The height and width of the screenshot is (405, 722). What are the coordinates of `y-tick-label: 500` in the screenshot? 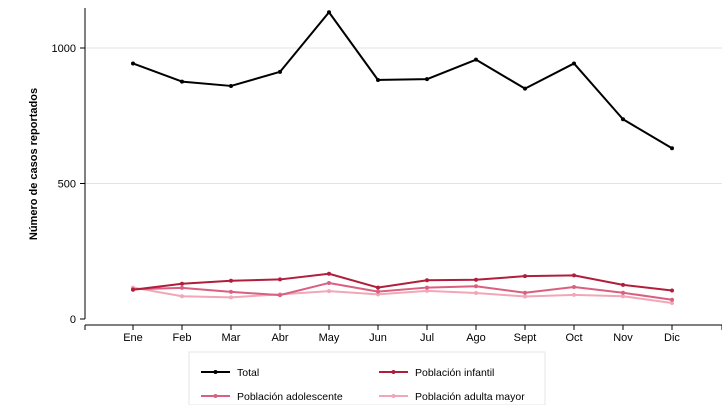 It's located at (67, 185).